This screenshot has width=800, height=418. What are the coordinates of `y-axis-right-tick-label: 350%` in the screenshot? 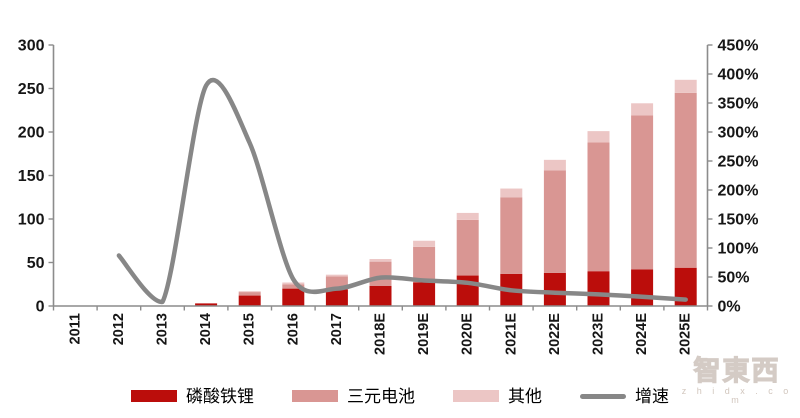 It's located at (738, 104).